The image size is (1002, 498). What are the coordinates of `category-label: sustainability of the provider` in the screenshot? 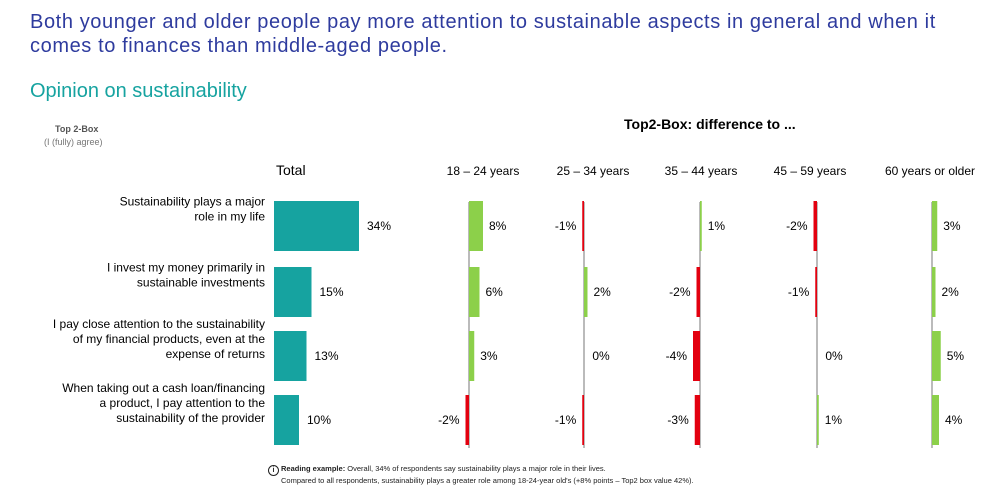 It's located at (190, 418).